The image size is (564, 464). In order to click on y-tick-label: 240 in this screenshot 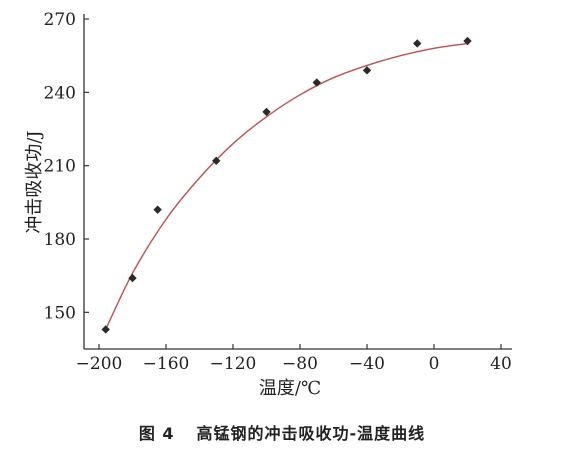, I will do `click(60, 93)`.